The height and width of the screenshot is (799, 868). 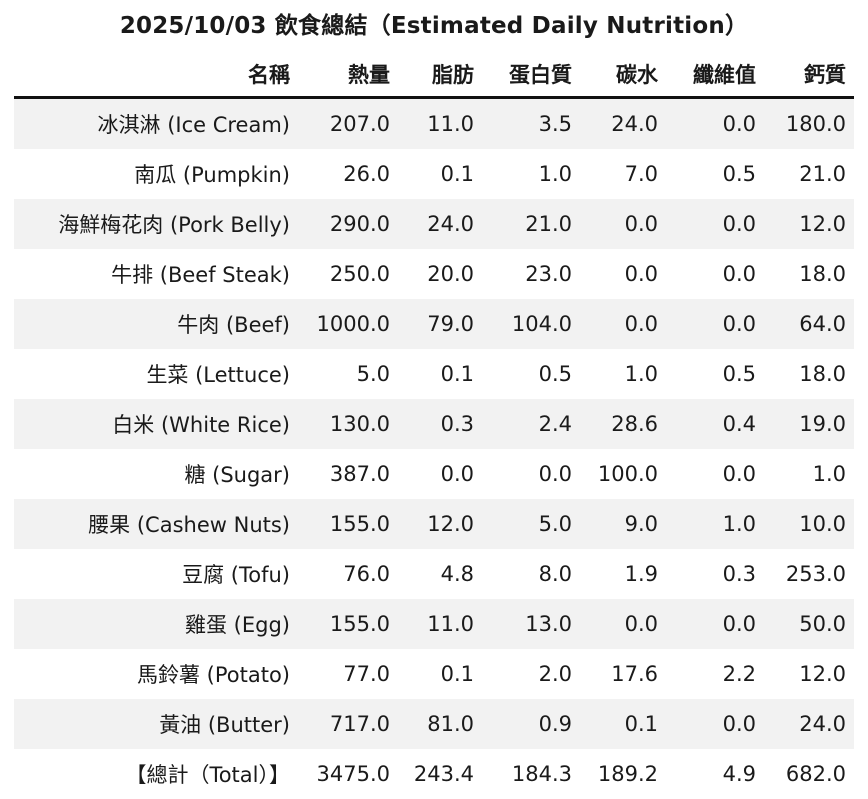 What do you see at coordinates (531, 123) in the screenshot?
I see `value-cell: 3.5` at bounding box center [531, 123].